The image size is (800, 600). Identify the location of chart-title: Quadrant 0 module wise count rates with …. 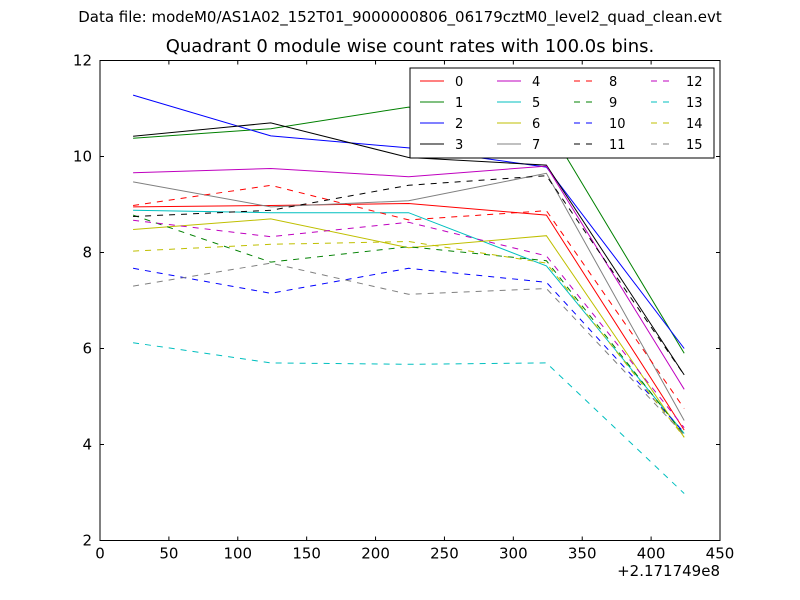
(410, 46).